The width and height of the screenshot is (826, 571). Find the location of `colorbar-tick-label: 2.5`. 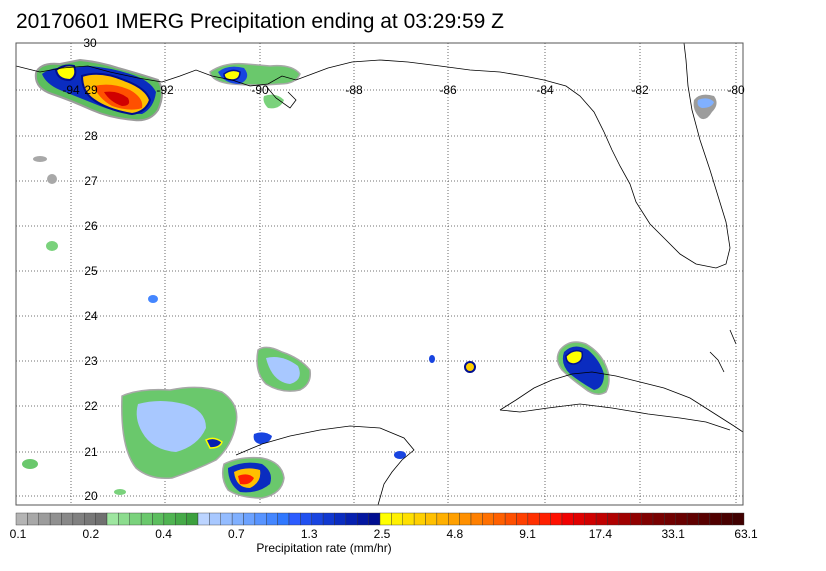

colorbar-tick-label: 2.5 is located at coordinates (382, 534).